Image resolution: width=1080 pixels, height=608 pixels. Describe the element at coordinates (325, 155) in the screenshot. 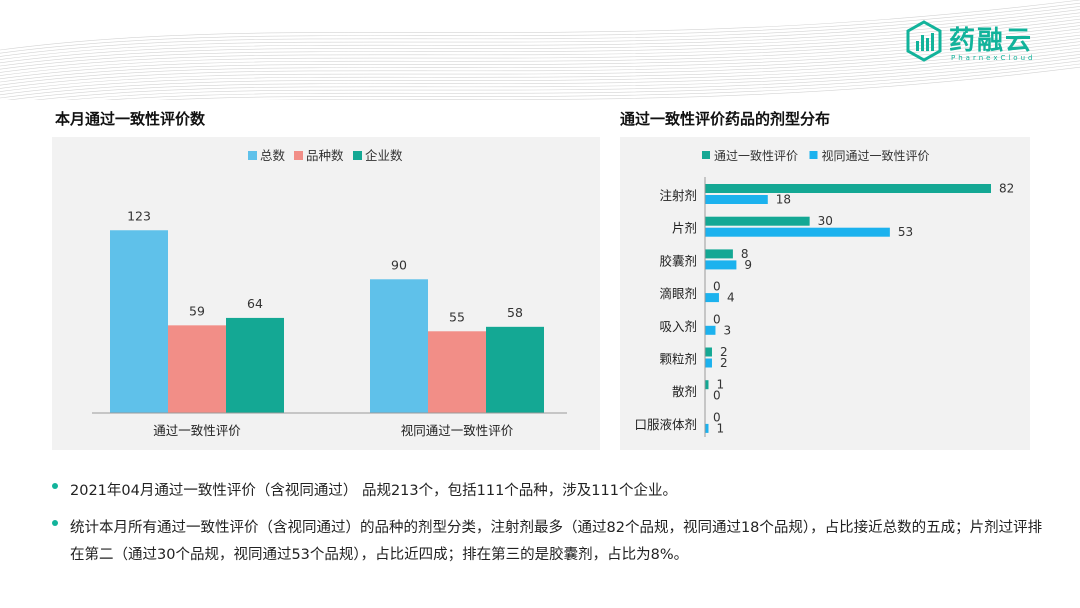

I see `legend-label: 品种数` at that location.